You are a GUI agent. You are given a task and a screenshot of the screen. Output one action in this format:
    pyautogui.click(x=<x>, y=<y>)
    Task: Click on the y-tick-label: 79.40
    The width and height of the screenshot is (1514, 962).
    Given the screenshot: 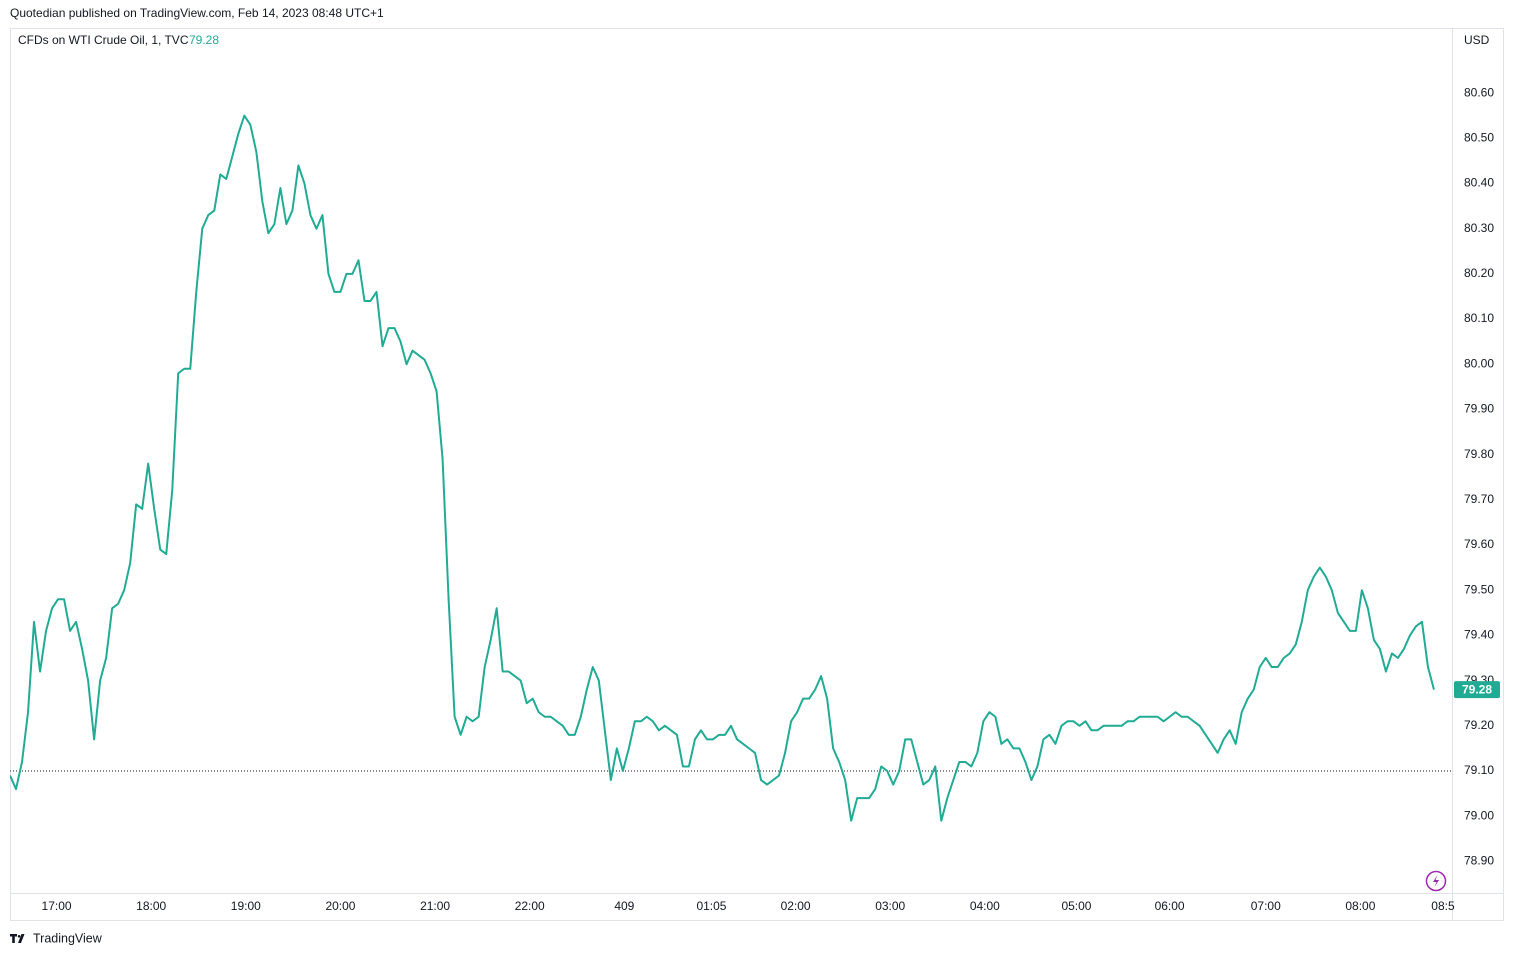 What is the action you would take?
    pyautogui.click(x=1479, y=635)
    